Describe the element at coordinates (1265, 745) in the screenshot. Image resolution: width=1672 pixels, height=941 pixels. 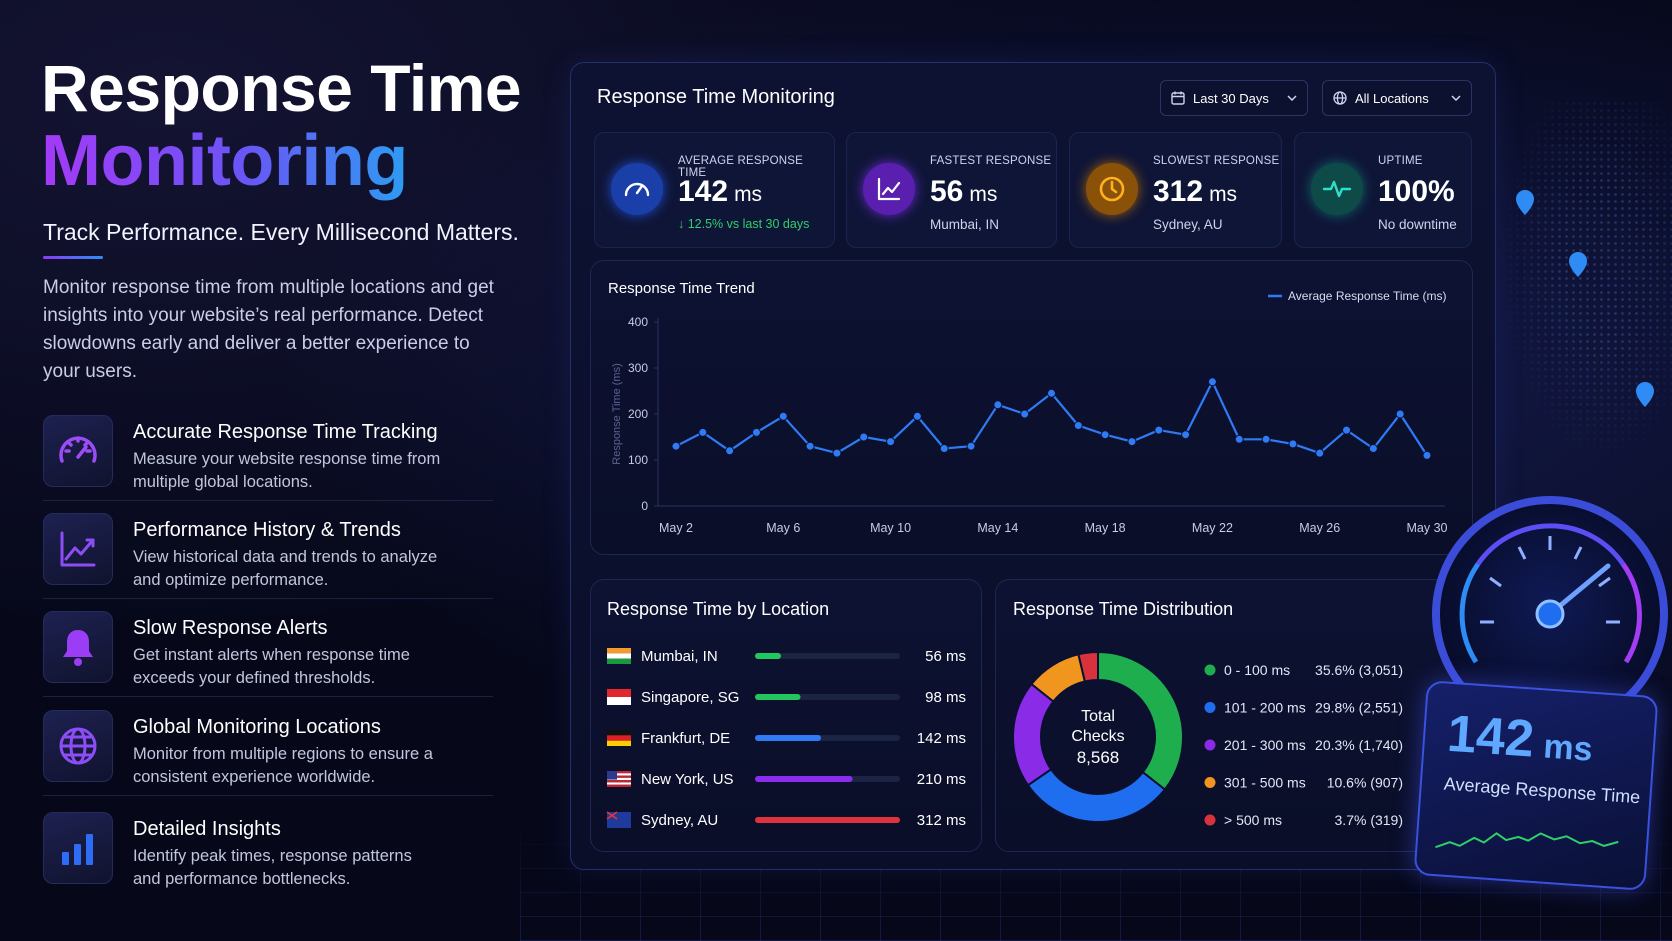
I see `legend-label: 201 - 300 ms` at that location.